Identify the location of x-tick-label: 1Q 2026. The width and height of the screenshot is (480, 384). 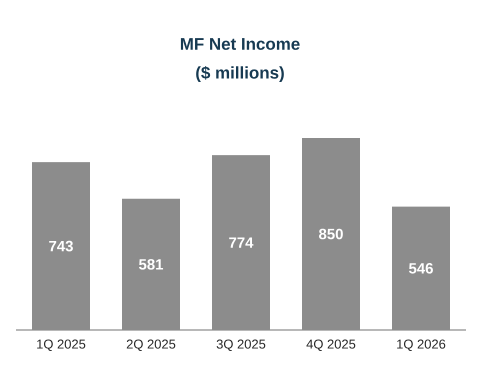
(421, 346).